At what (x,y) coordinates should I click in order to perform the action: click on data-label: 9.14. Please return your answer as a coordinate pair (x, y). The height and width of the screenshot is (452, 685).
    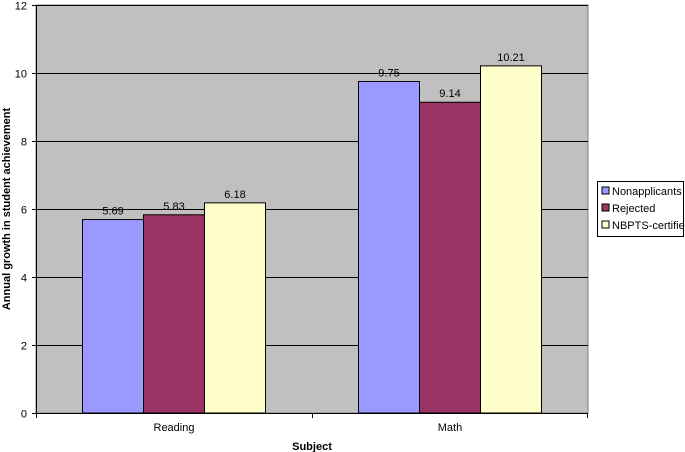
    Looking at the image, I should click on (449, 94).